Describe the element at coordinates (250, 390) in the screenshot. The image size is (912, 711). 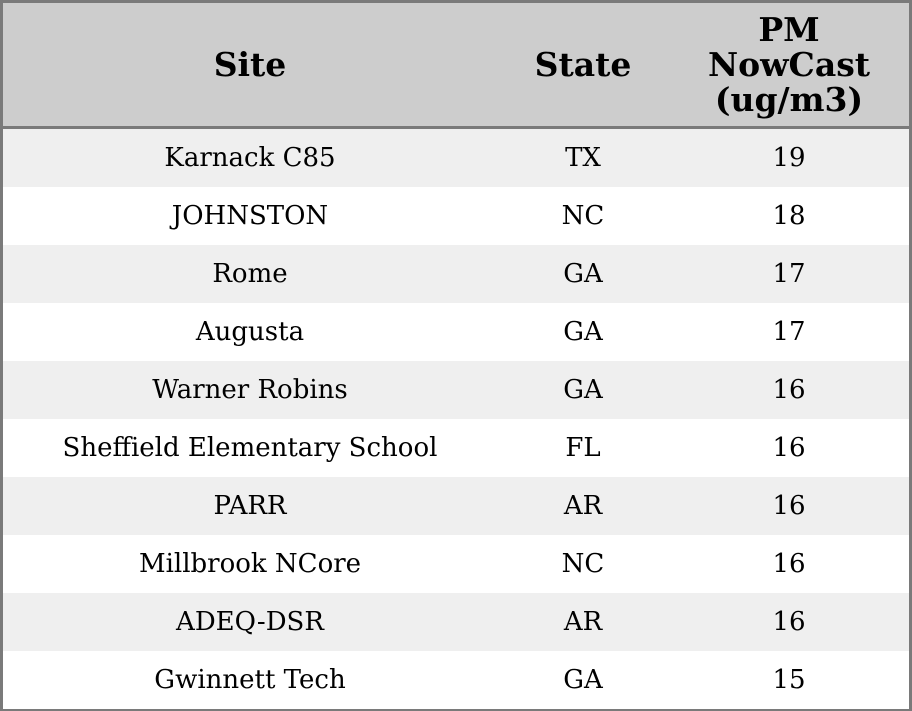
I see `cell-site: Warner Robins` at that location.